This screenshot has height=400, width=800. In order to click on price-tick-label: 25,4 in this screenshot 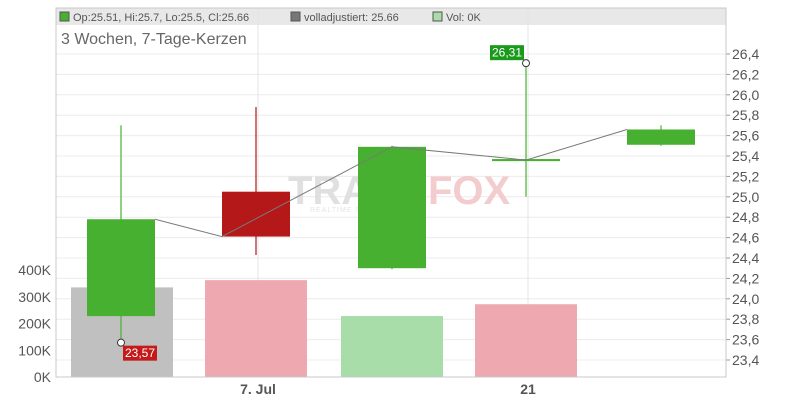, I will do `click(745, 156)`.